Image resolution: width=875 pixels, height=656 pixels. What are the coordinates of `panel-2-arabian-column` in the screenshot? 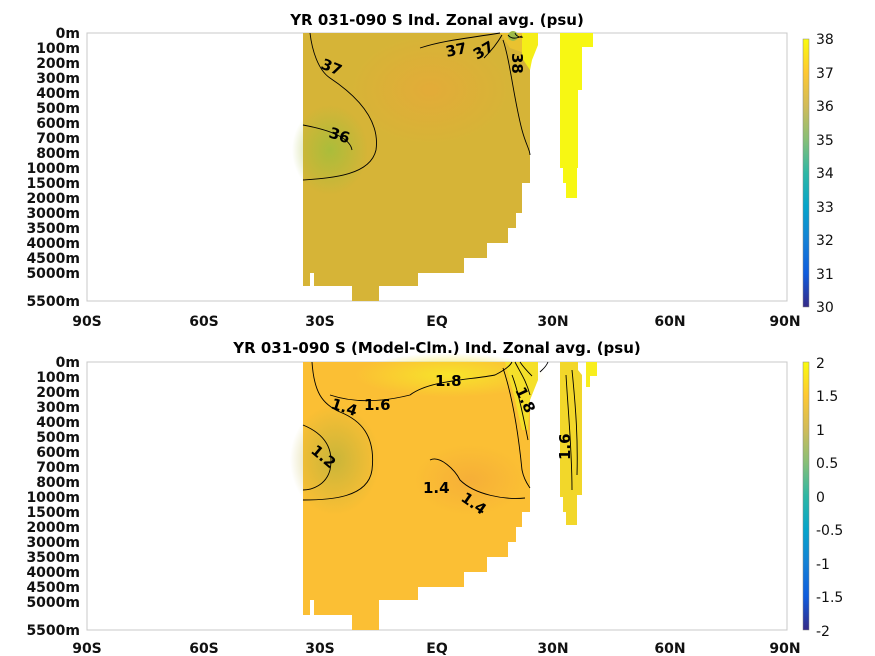 It's located at (571, 443).